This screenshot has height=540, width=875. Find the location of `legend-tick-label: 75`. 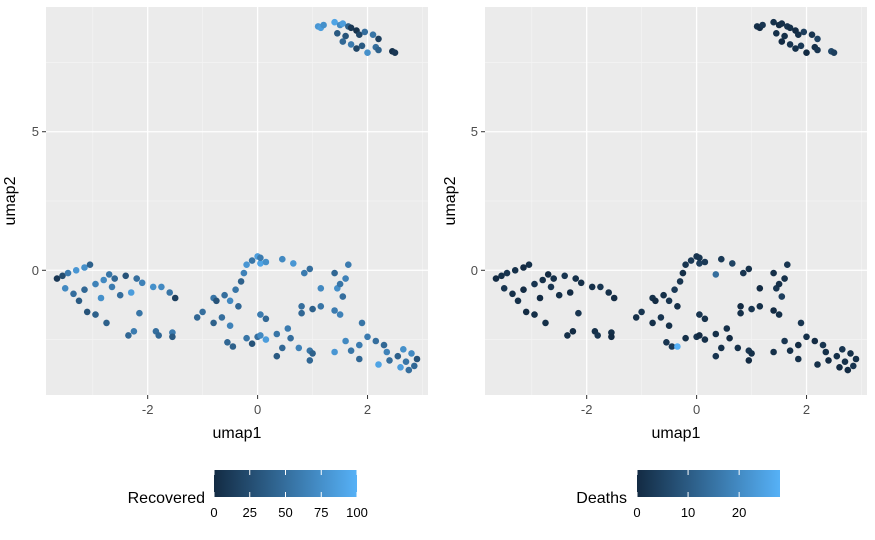

legend-tick-label: 75 is located at coordinates (321, 512).